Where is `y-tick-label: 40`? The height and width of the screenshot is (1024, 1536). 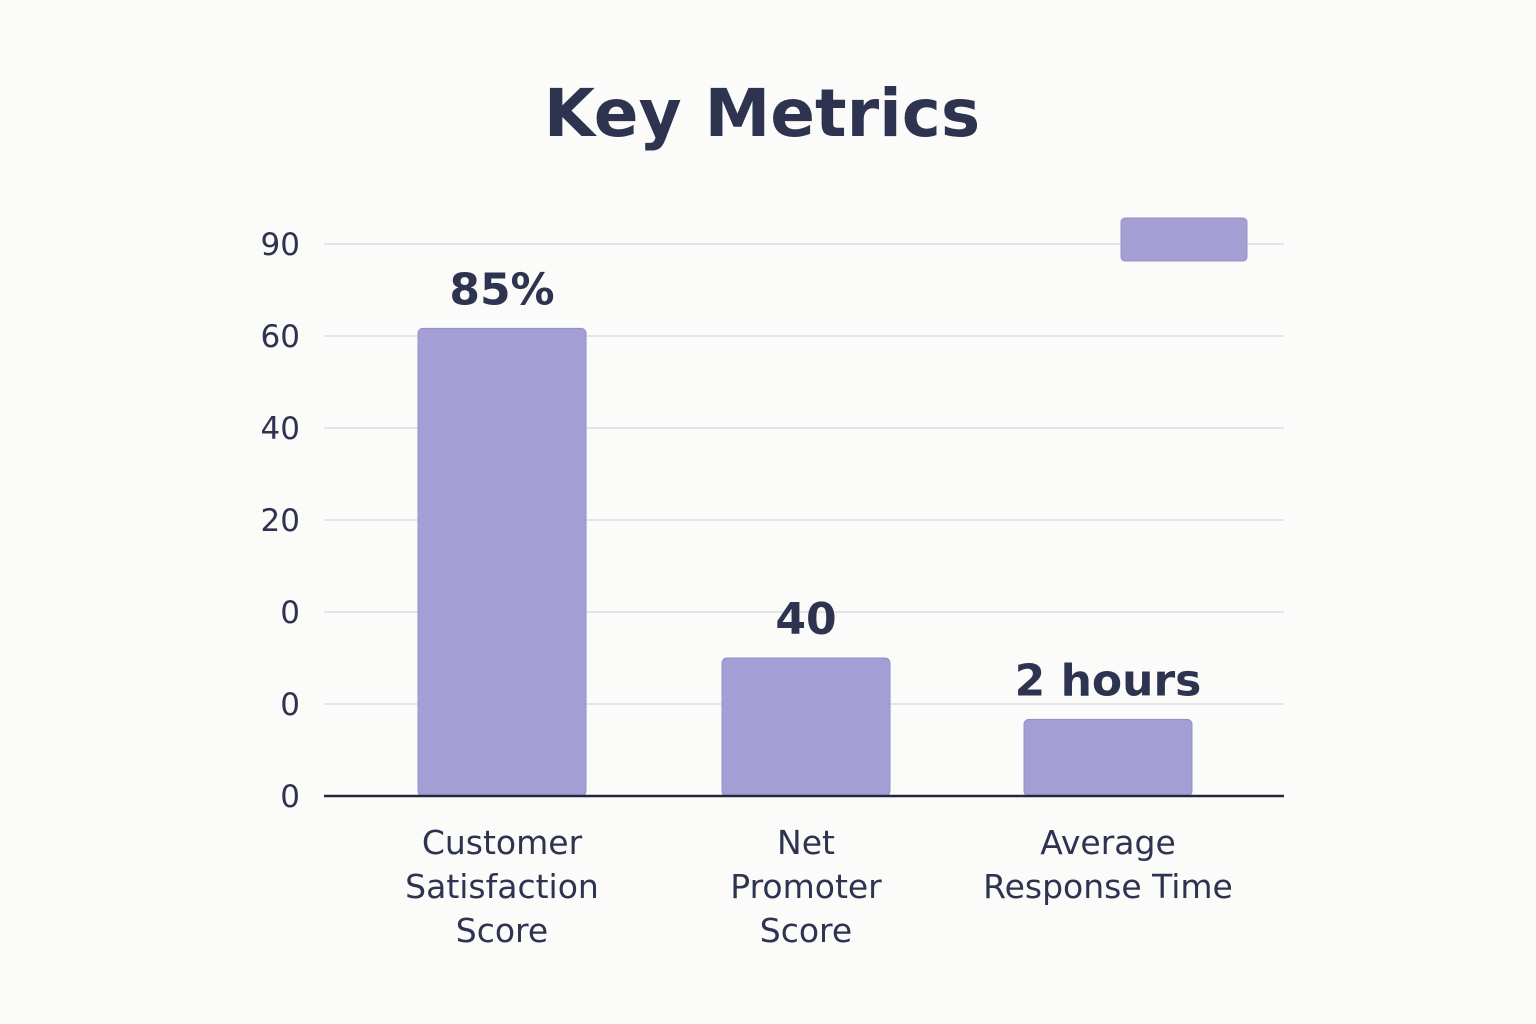
y-tick-label: 40 is located at coordinates (280, 429).